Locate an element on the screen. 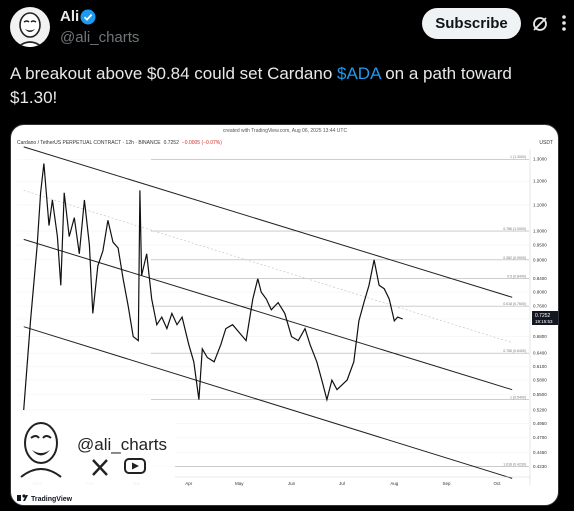 This screenshot has height=511, width=574. watermark-avatar is located at coordinates (41, 450).